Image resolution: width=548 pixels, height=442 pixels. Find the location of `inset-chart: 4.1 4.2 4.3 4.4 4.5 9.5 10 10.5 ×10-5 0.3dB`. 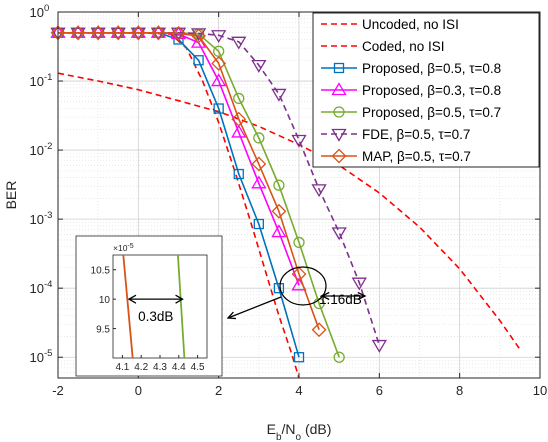

inset-chart: 4.1 4.2 4.3 4.4 4.5 9.5 10 10.5 ×10-5 0.3dB is located at coordinates (149, 306).